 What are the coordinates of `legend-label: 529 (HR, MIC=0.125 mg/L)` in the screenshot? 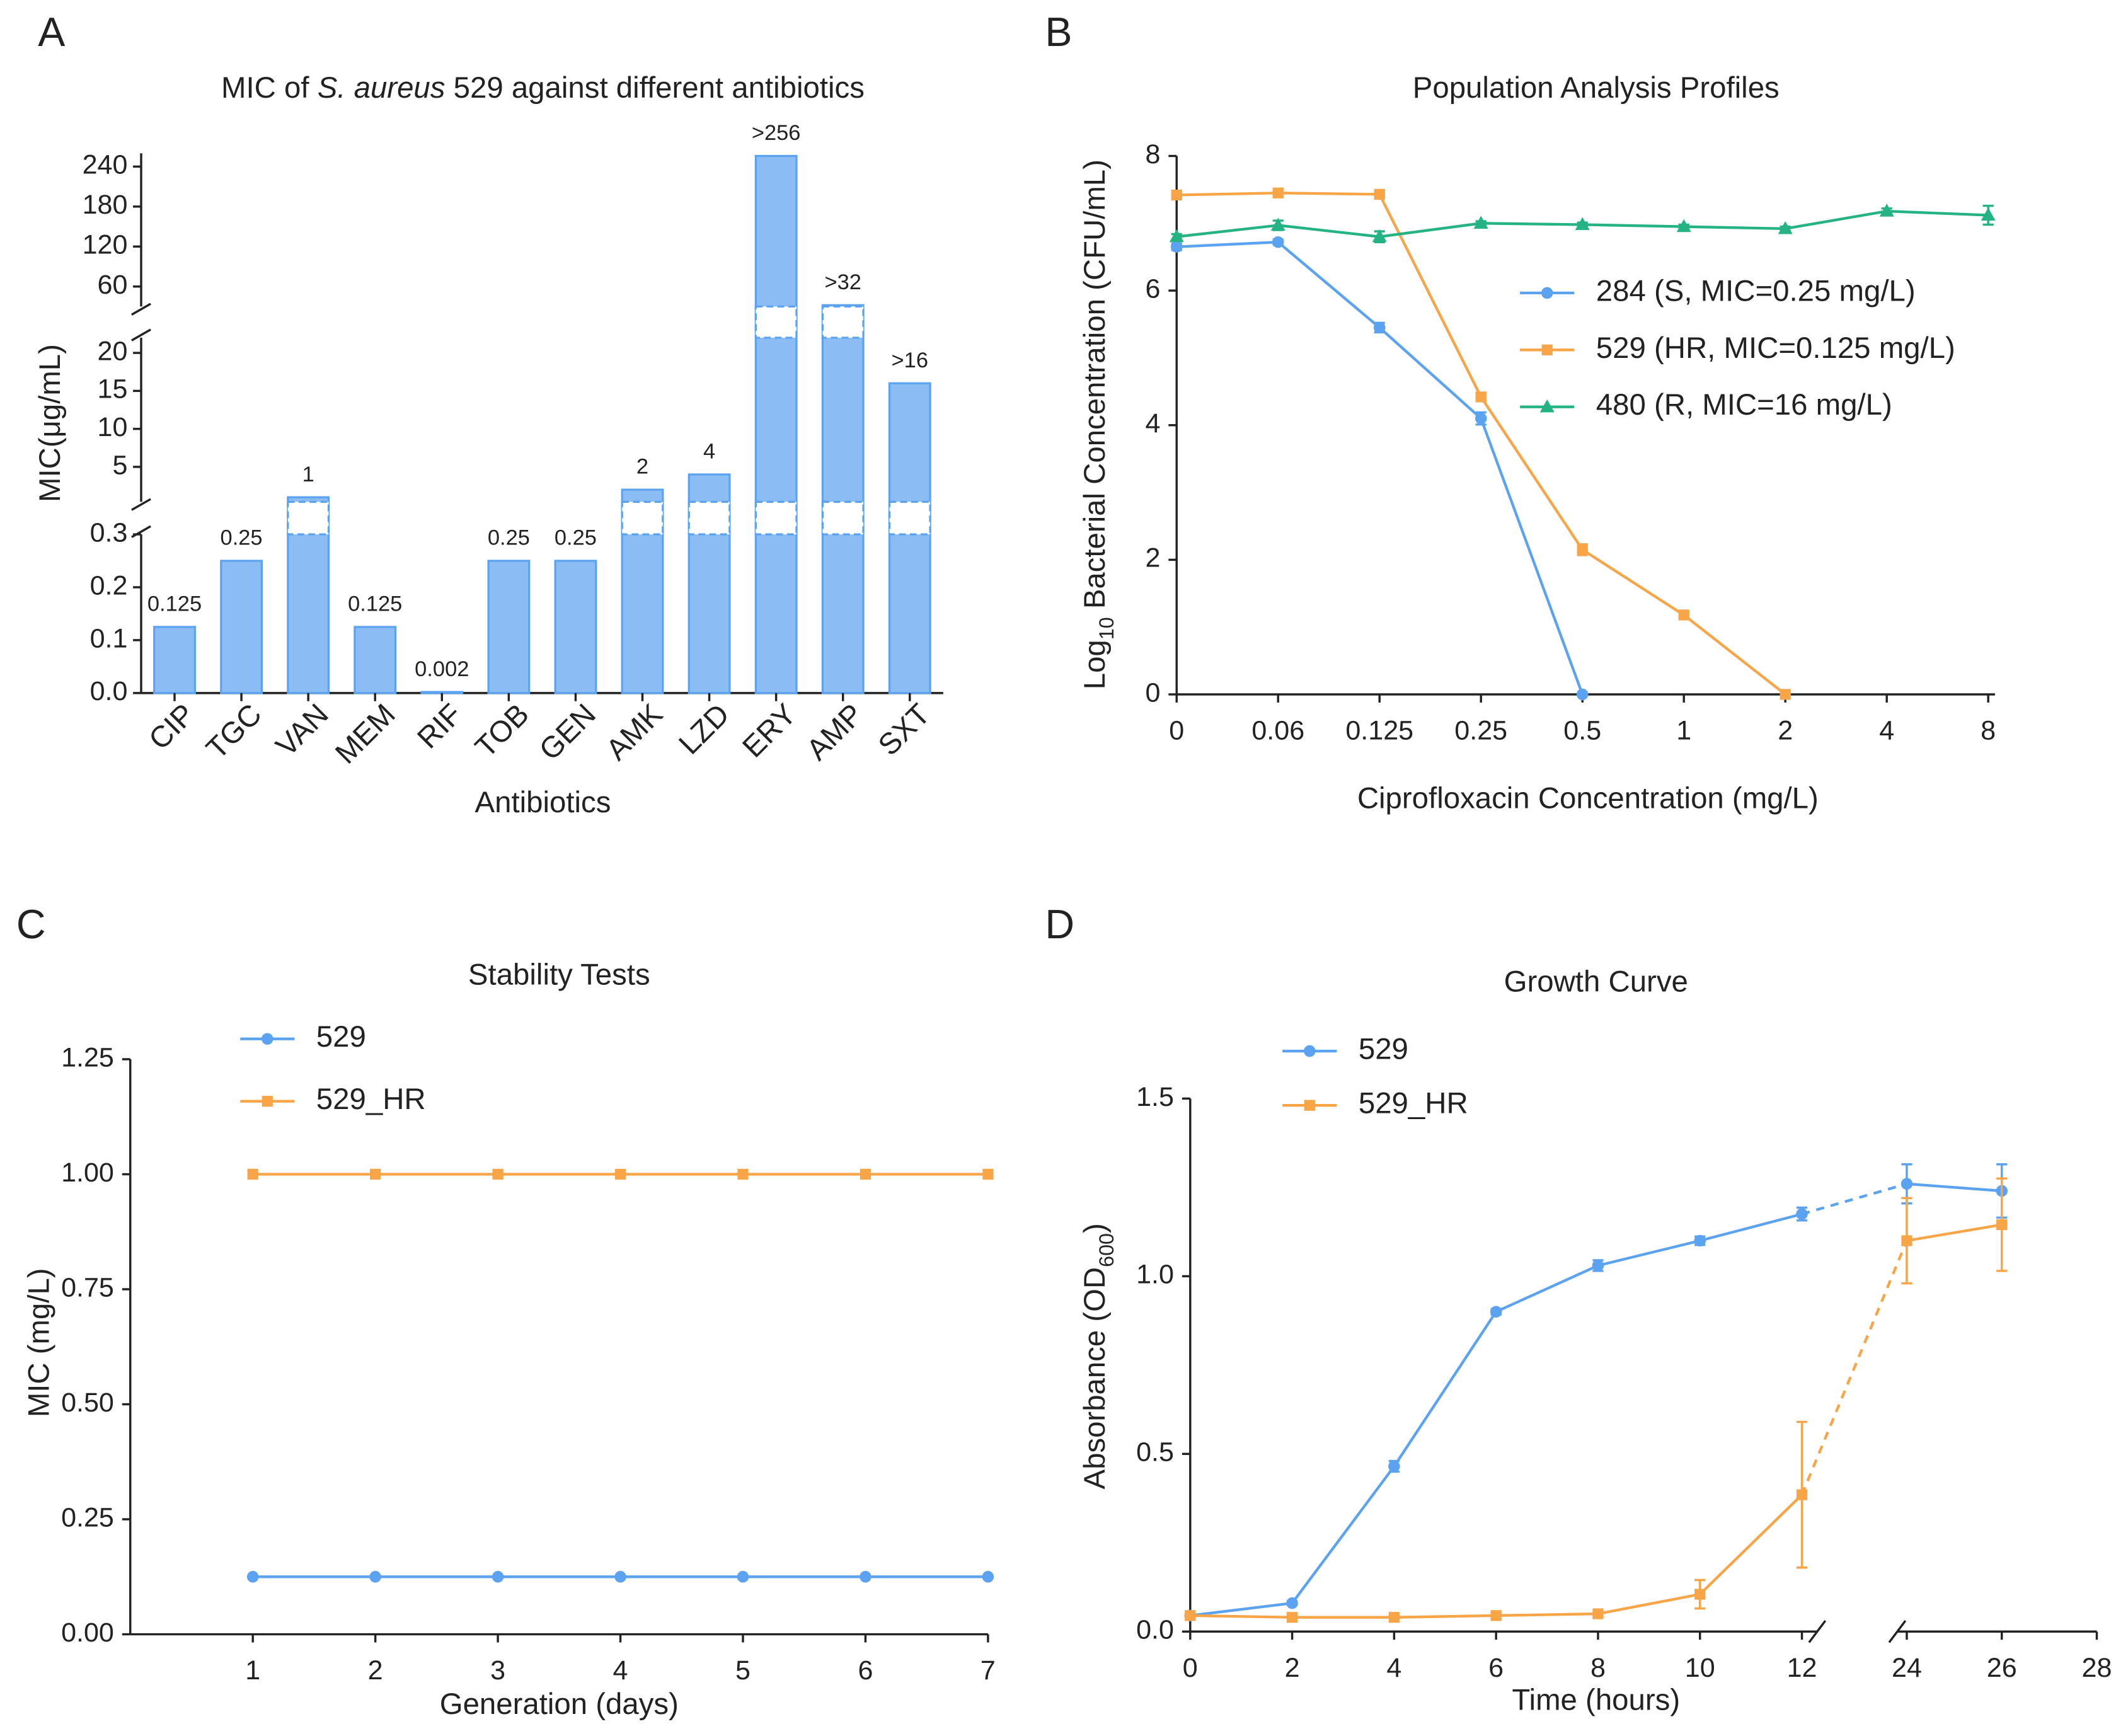 It's located at (1775, 348).